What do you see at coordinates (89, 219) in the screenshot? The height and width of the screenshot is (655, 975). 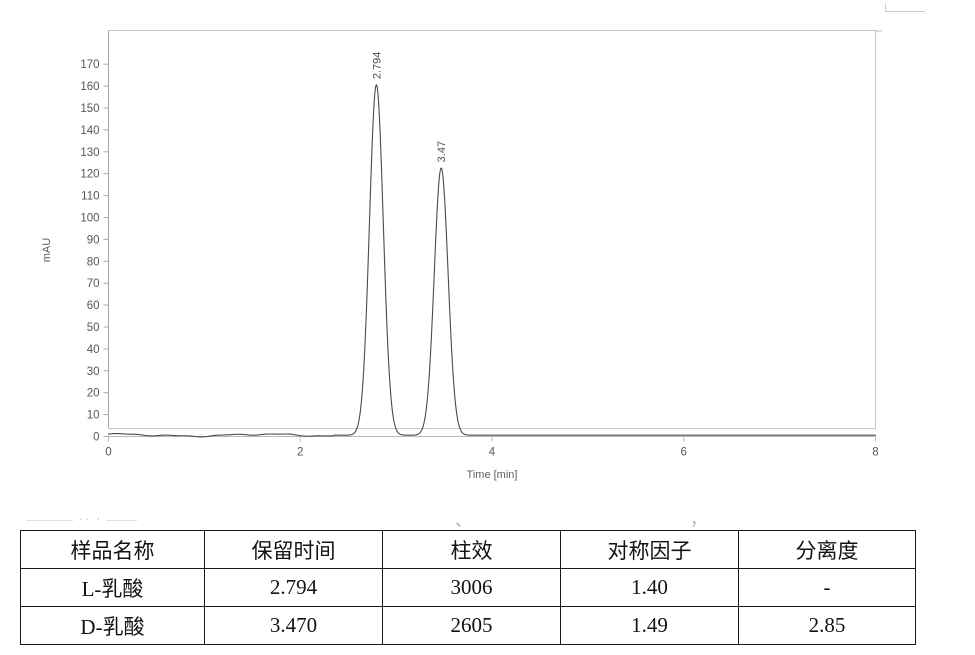 I see `y-tick-label-100: 100` at bounding box center [89, 219].